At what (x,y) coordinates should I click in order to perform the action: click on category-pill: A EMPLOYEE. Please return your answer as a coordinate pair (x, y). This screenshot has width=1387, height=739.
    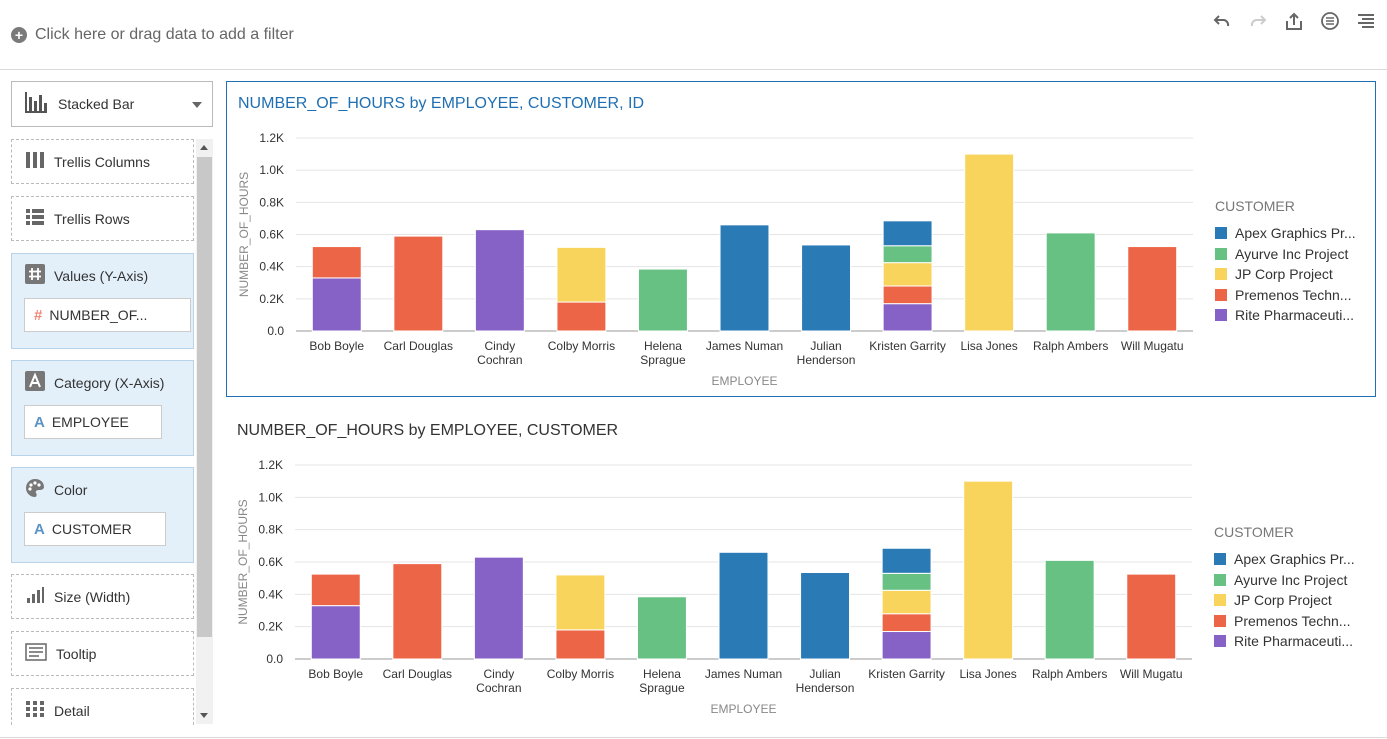
    Looking at the image, I should click on (93, 422).